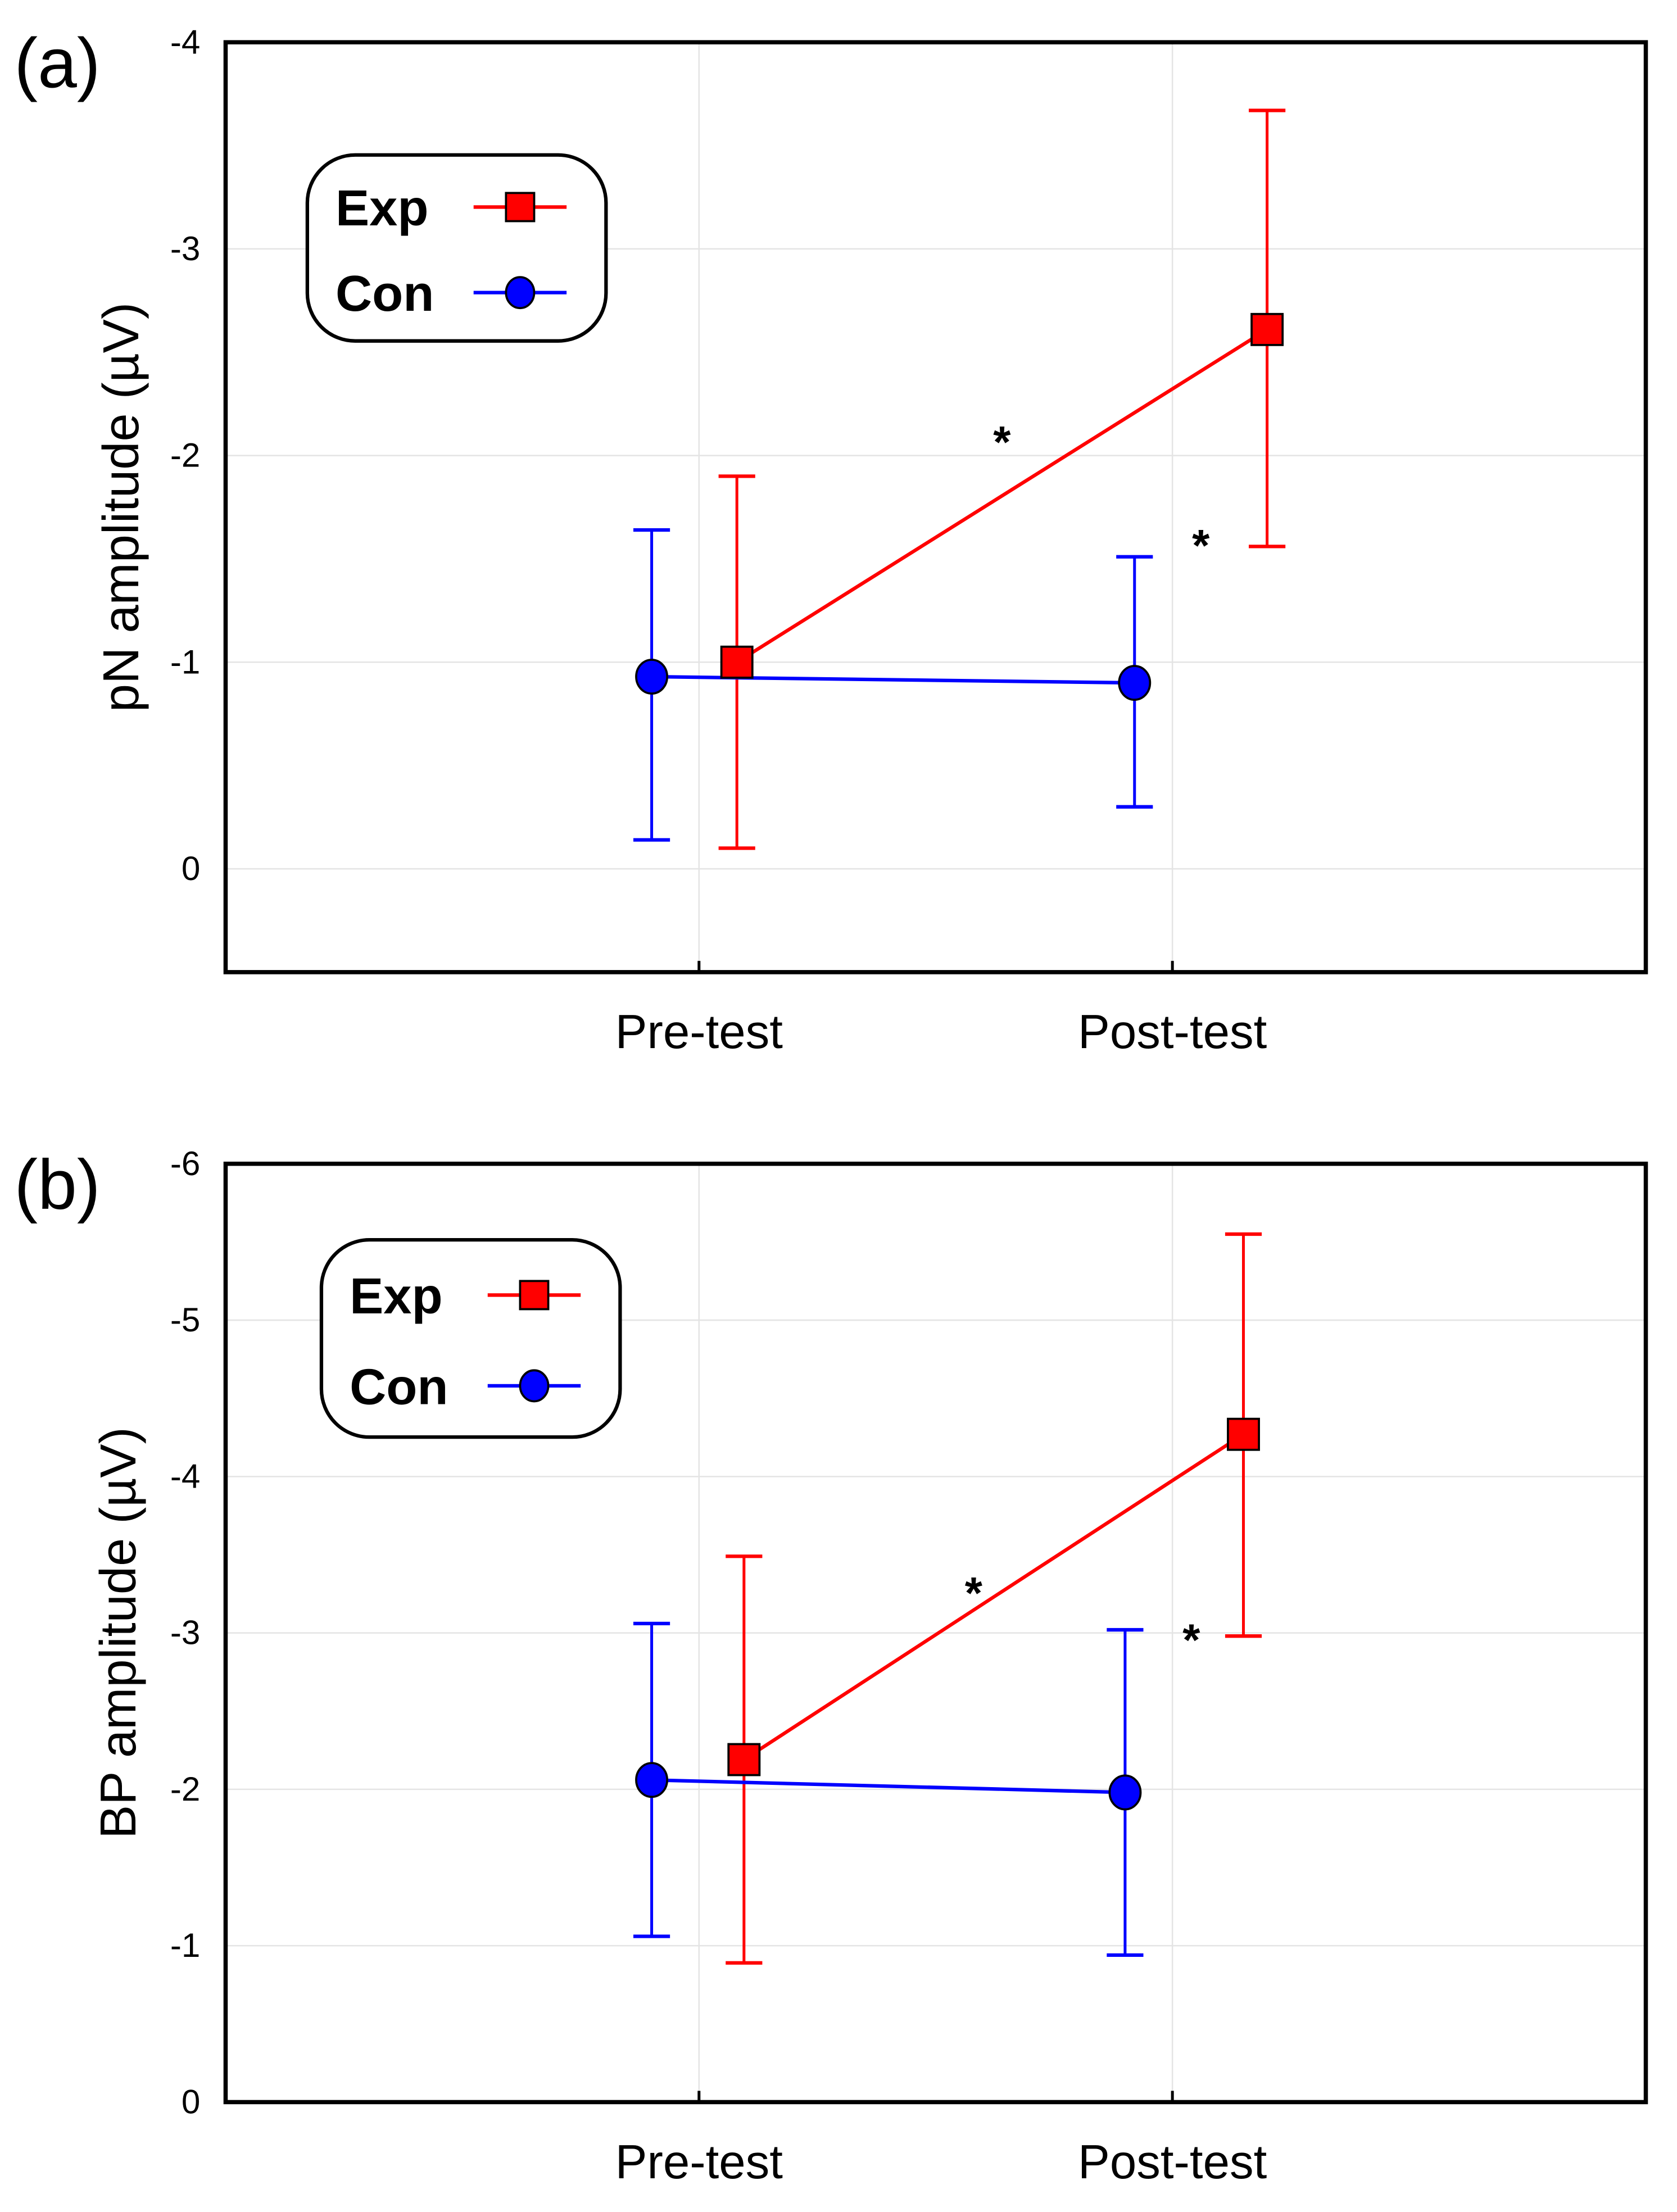 The height and width of the screenshot is (2212, 1677). What do you see at coordinates (121, 507) in the screenshot?
I see `y-axis-label: pN amplitude (µV)` at bounding box center [121, 507].